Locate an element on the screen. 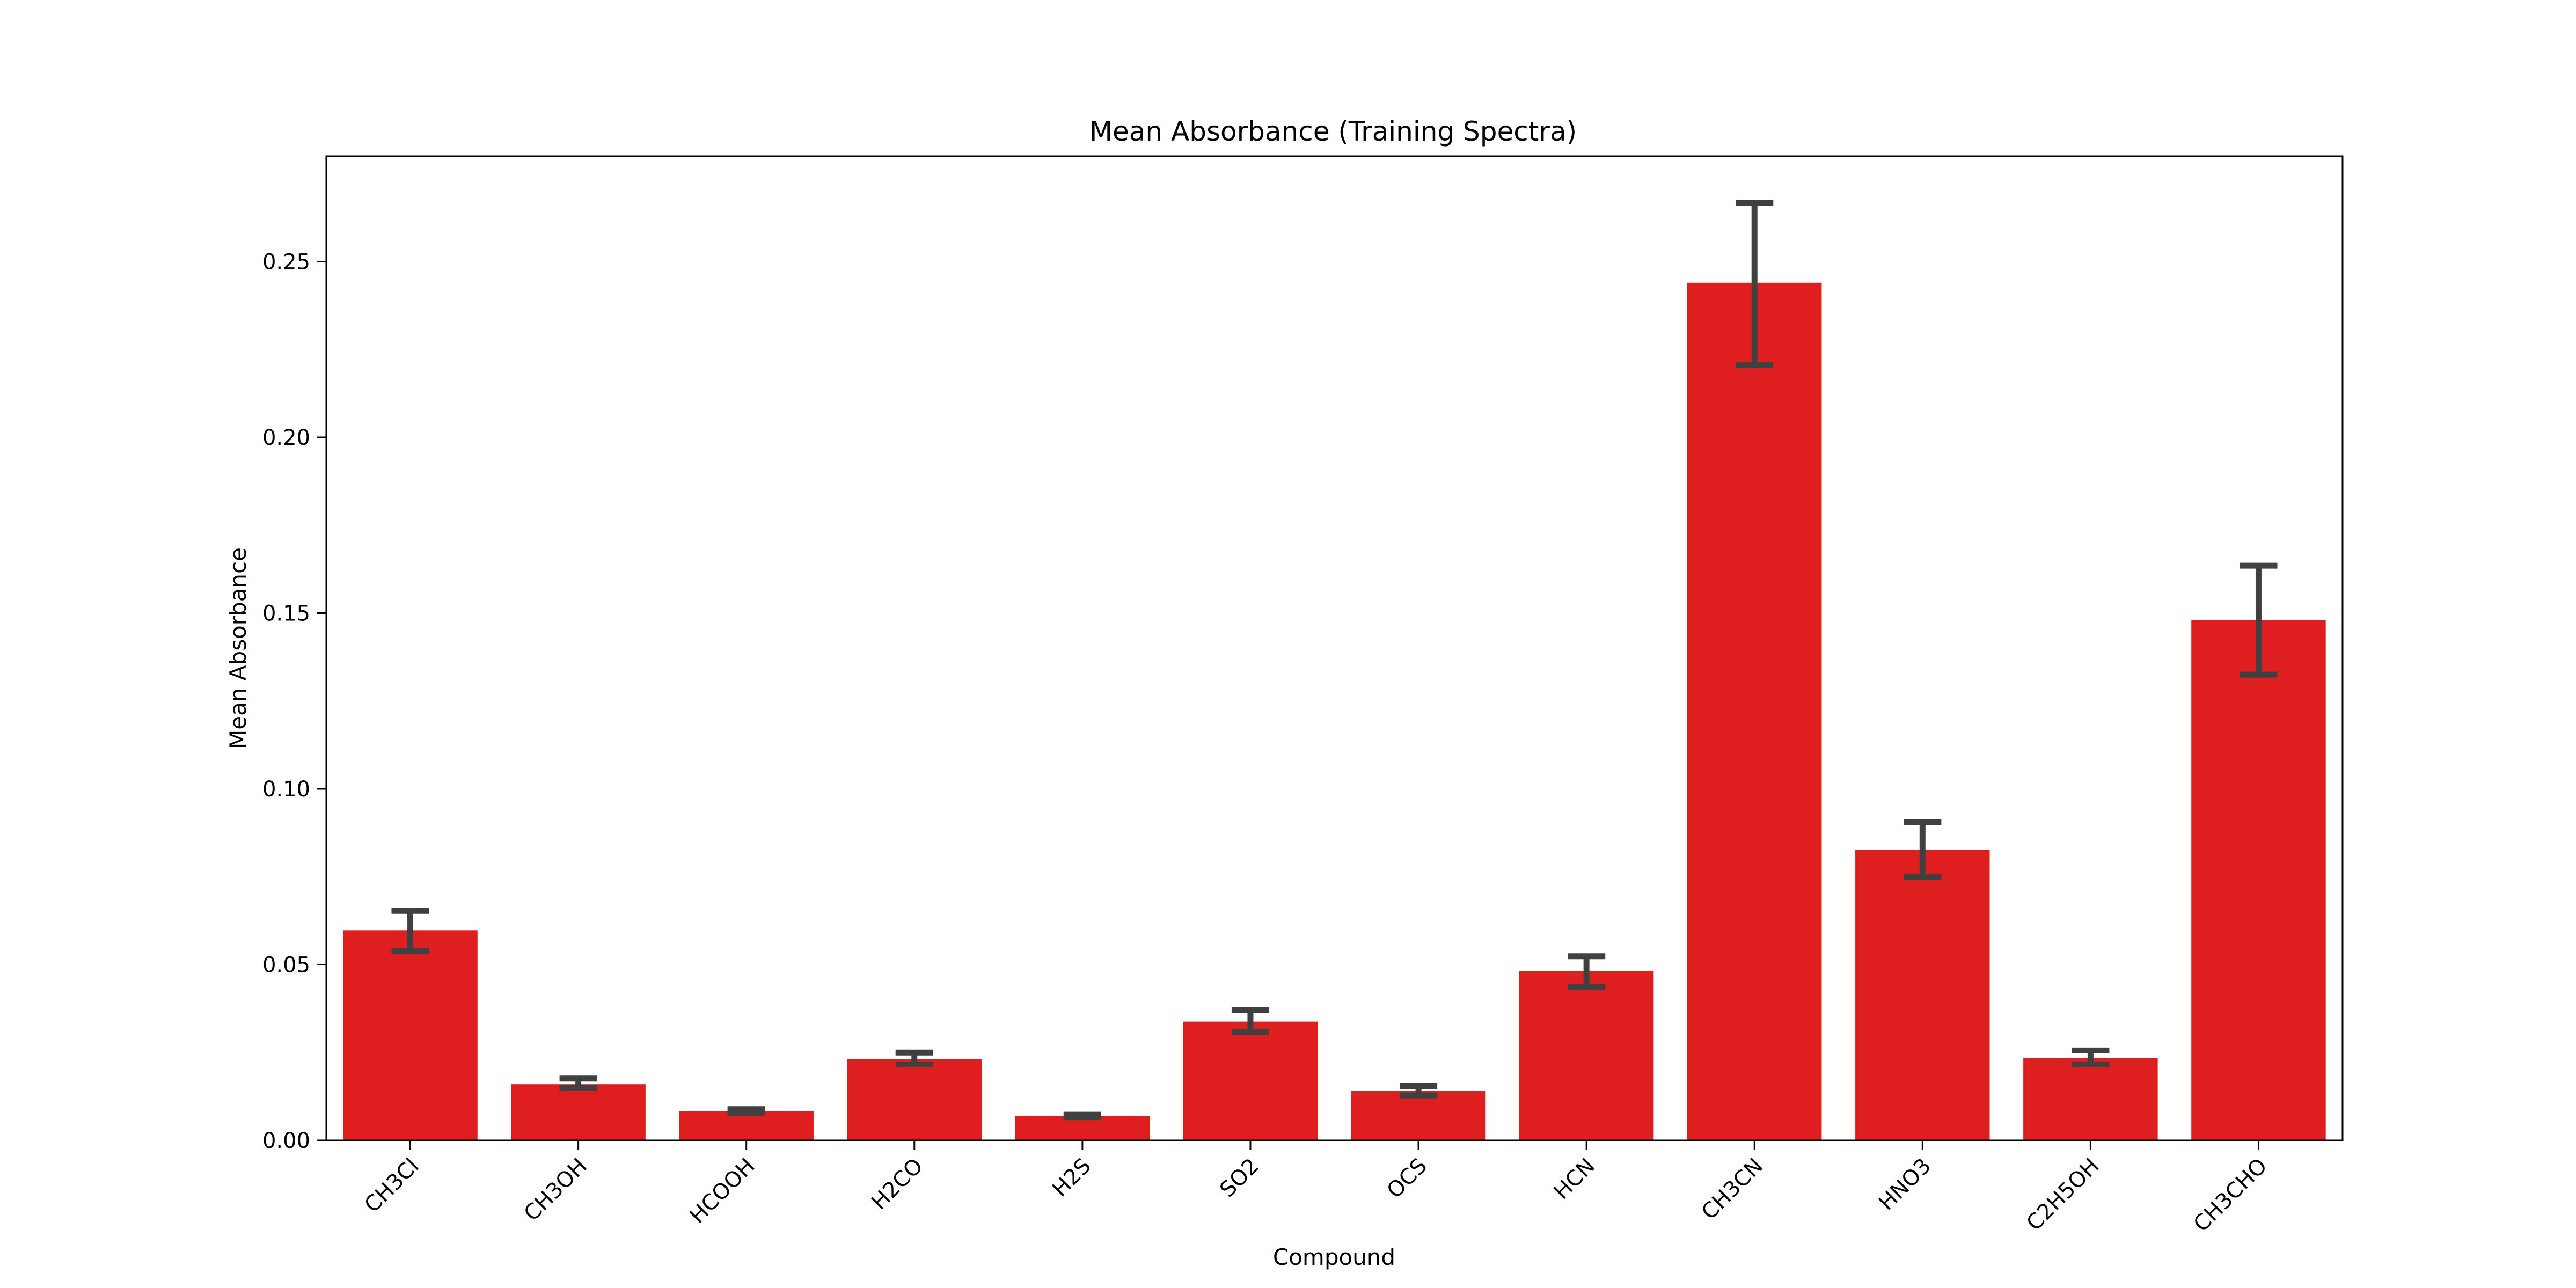 The width and height of the screenshot is (2576, 1288). y-tick-label: 0.20 is located at coordinates (286, 438).